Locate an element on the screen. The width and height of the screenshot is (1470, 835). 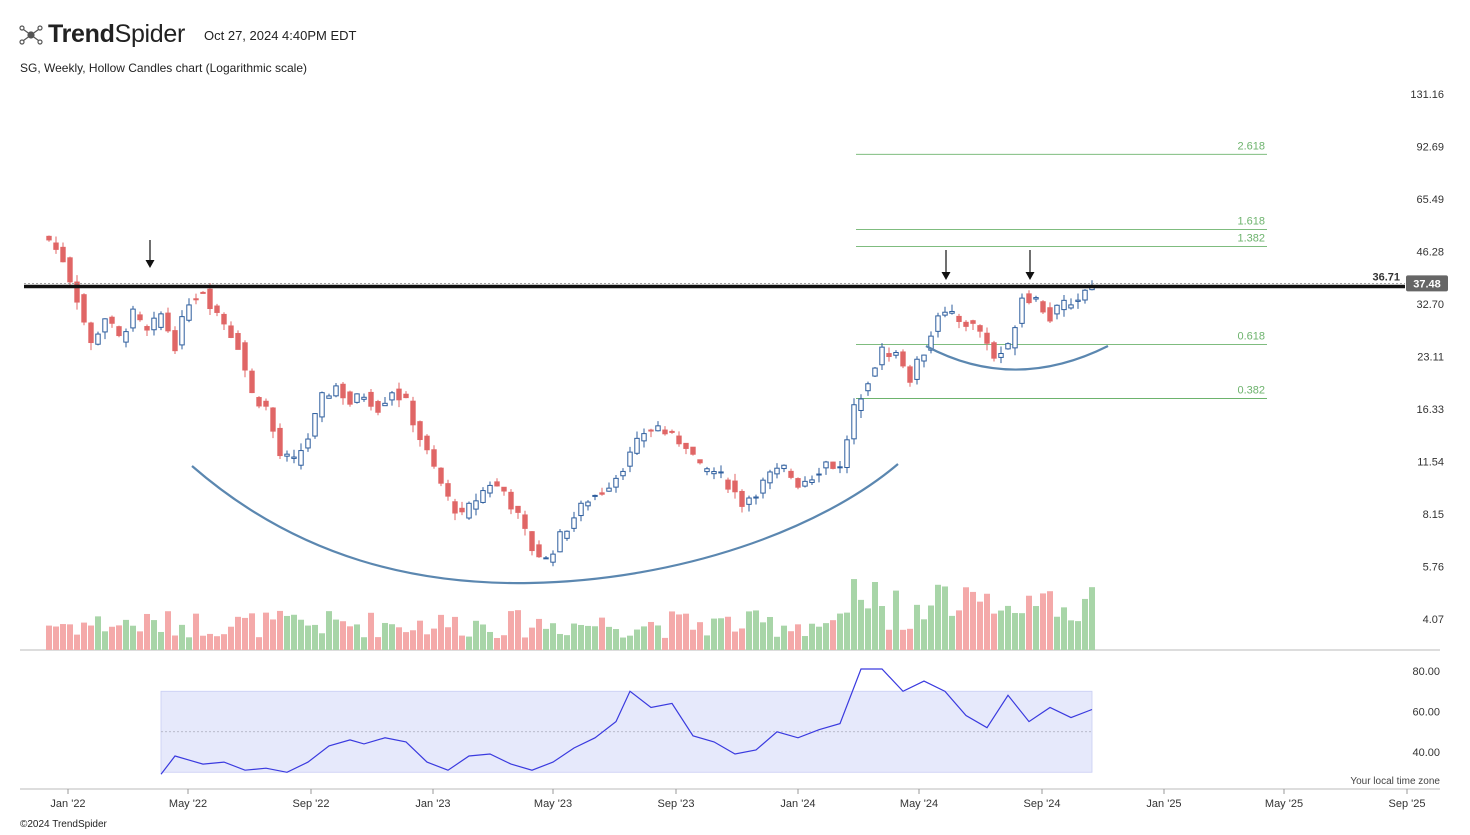
last-price-badge is located at coordinates (1427, 283).